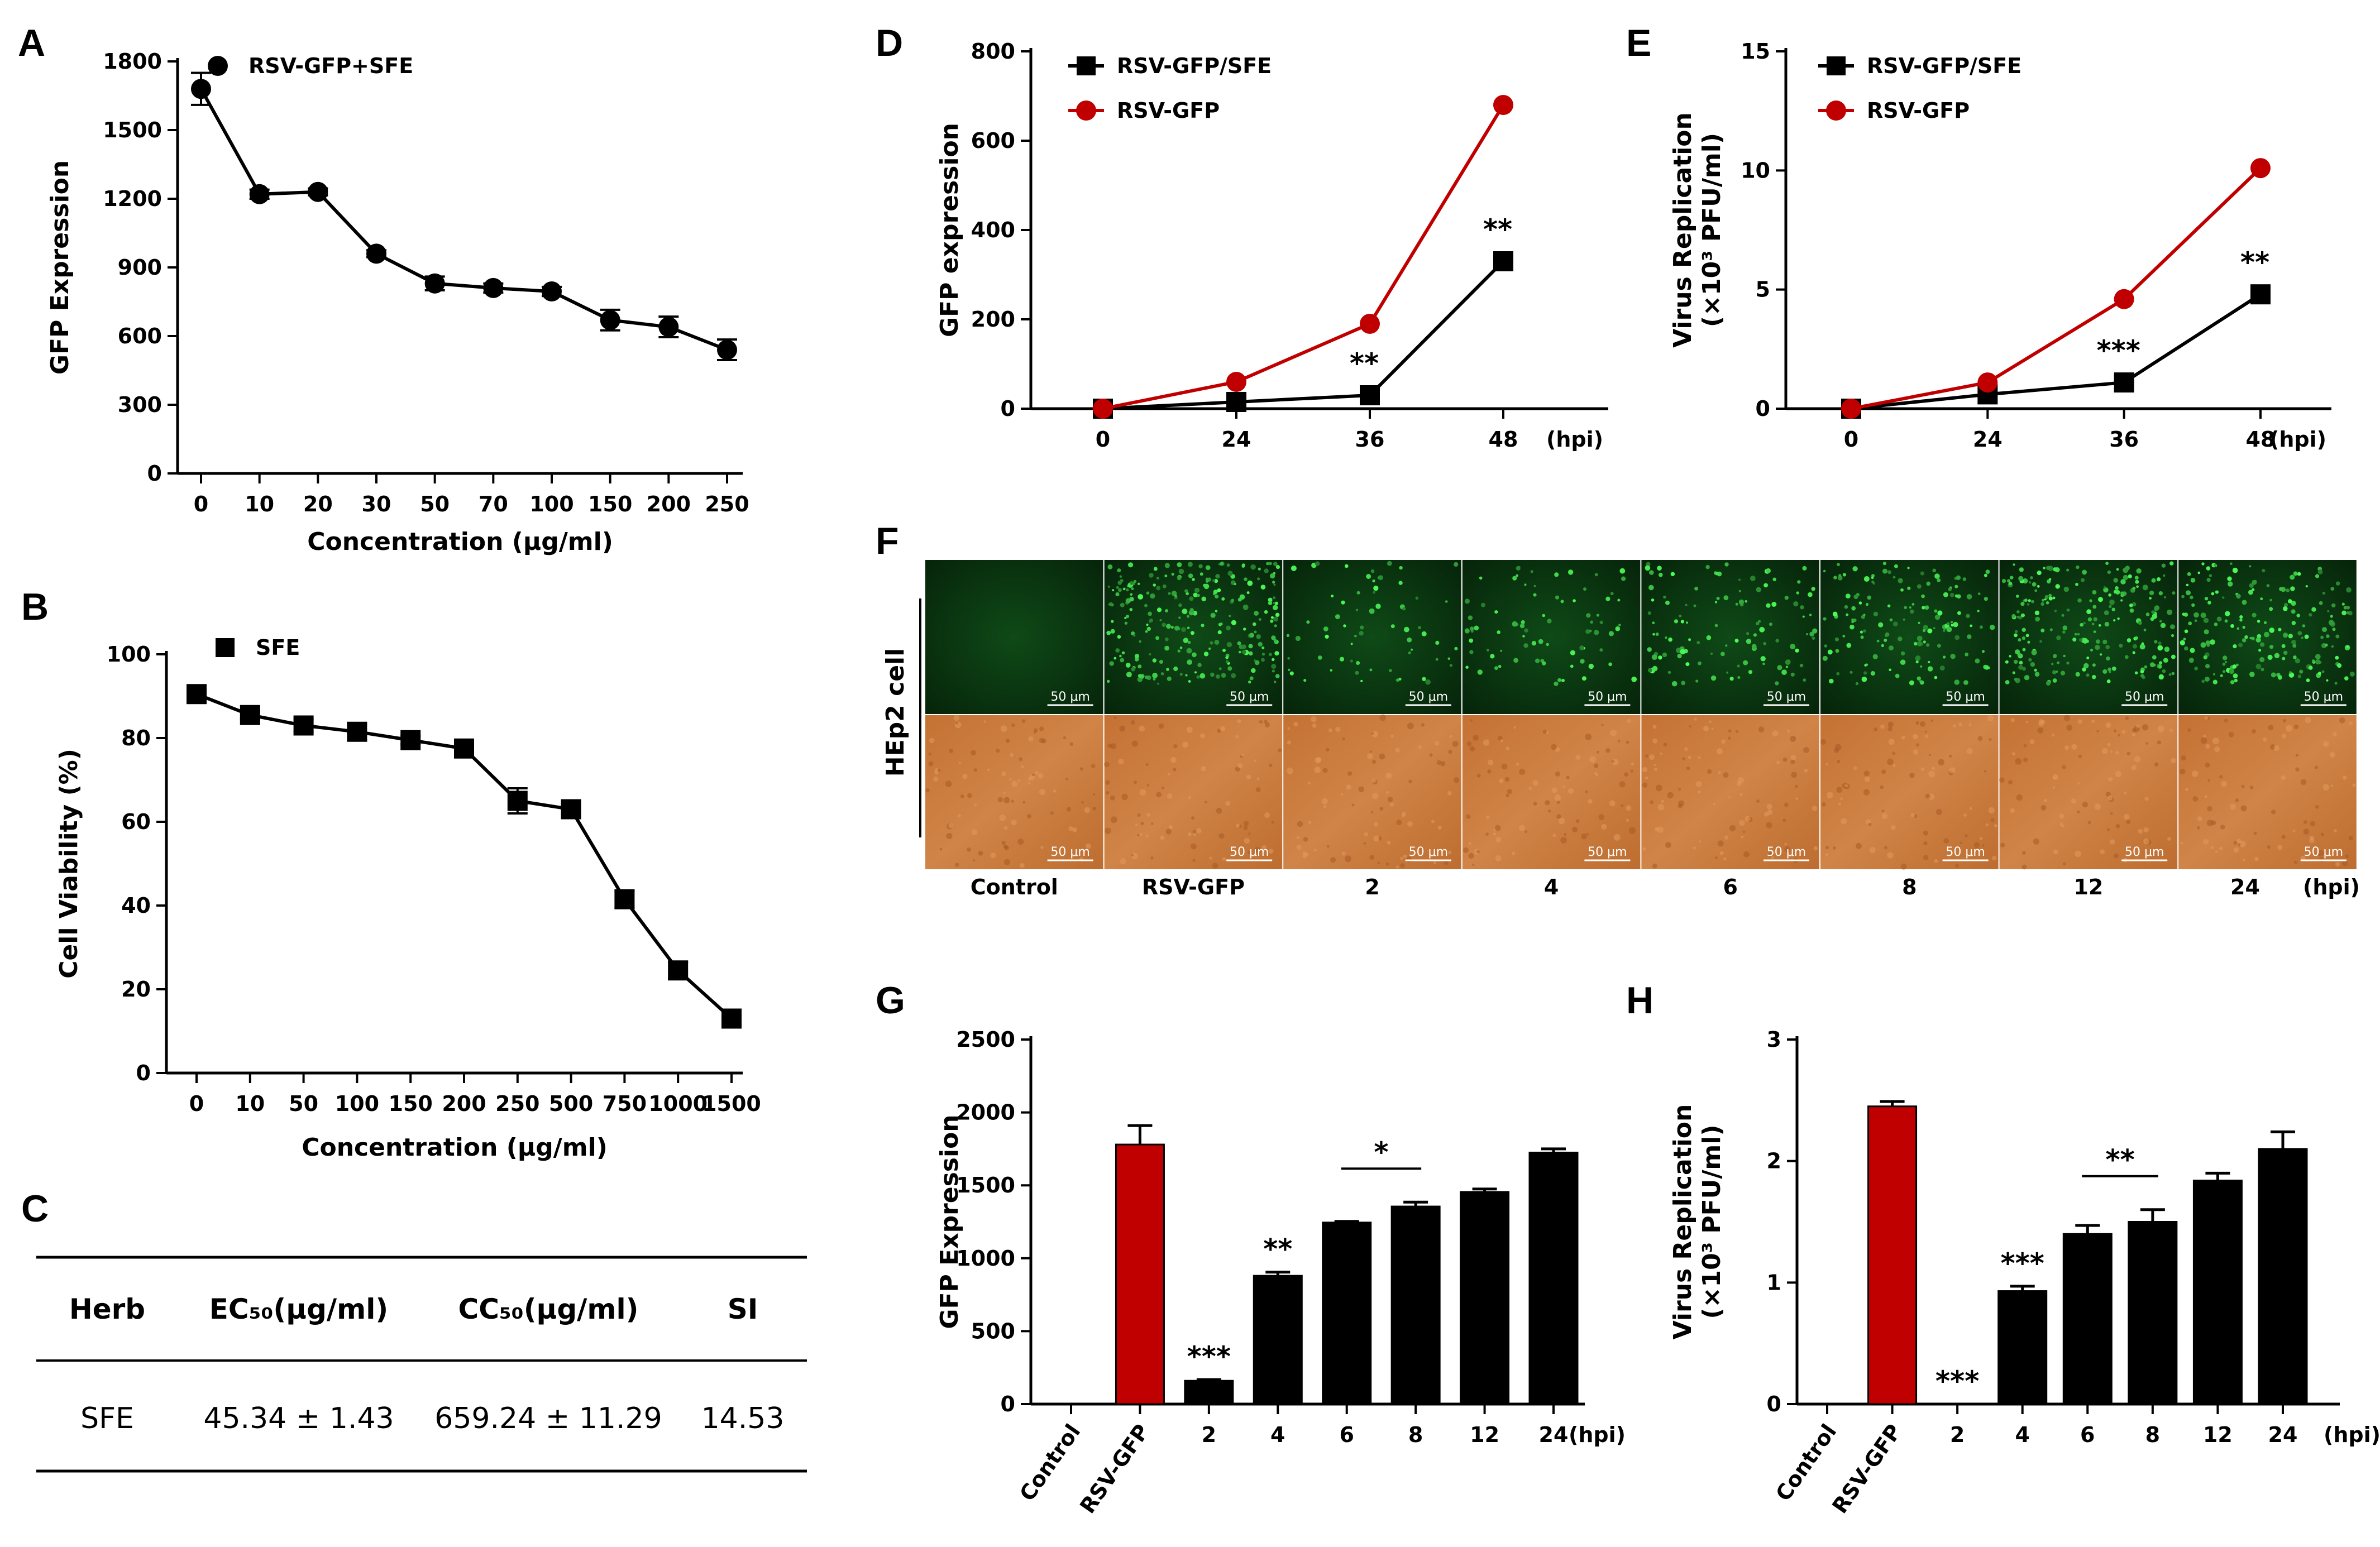 Image resolution: width=2380 pixels, height=1547 pixels. I want to click on micrograph-column-label-12: 12, so click(2088, 887).